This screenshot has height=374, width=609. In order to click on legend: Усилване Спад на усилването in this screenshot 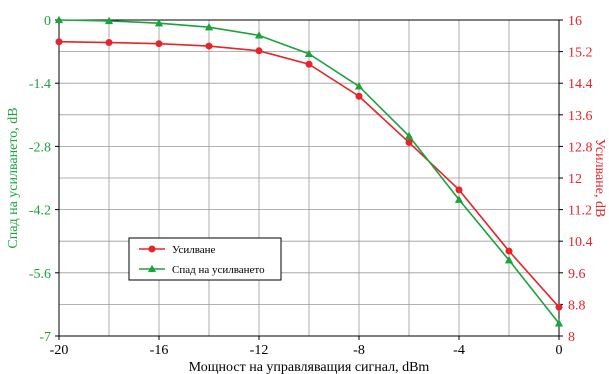, I will do `click(205, 259)`.